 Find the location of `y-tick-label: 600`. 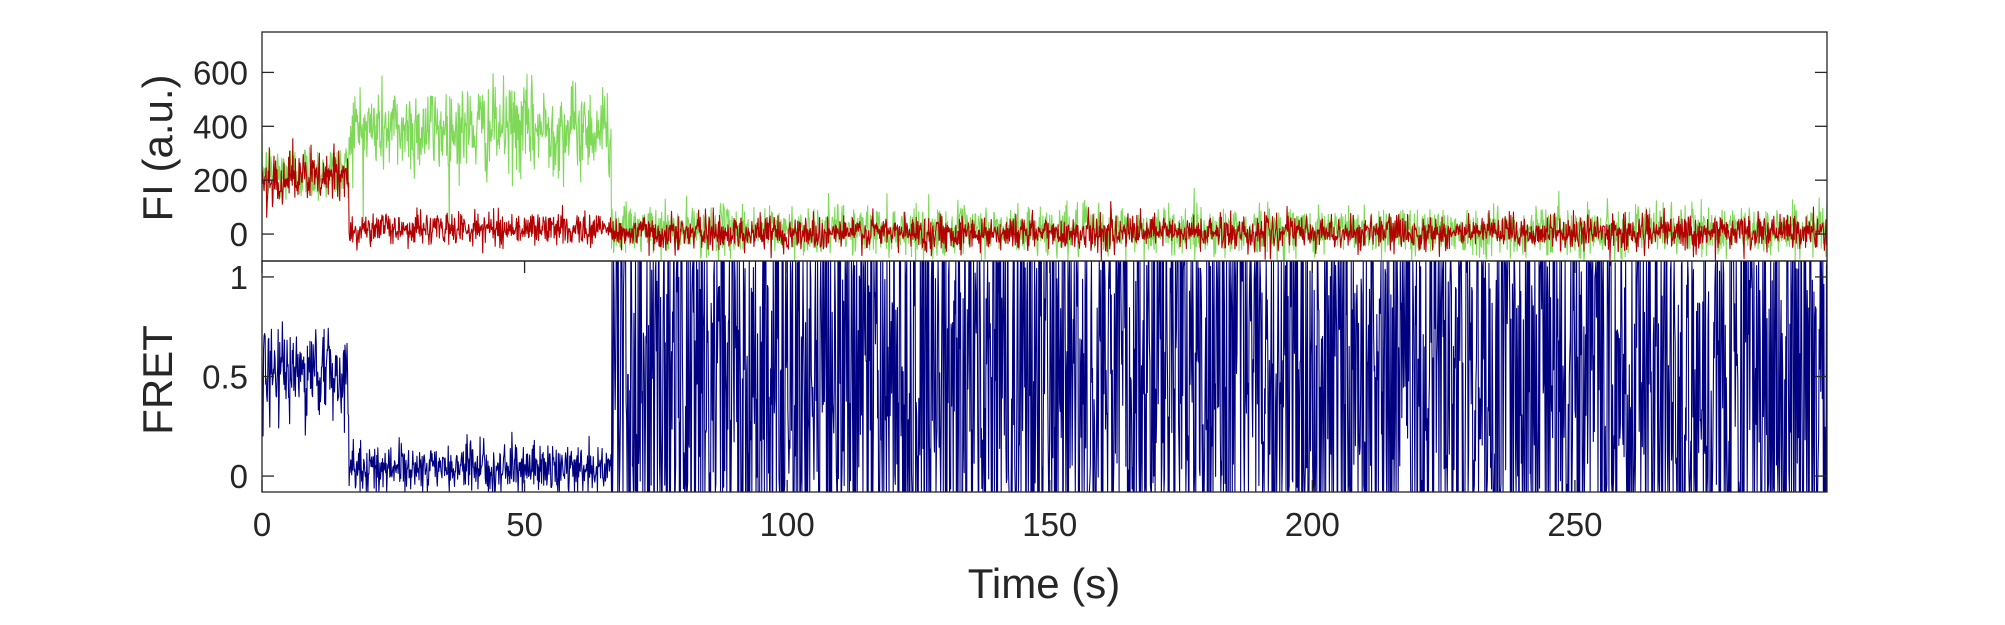

y-tick-label: 600 is located at coordinates (220, 72).